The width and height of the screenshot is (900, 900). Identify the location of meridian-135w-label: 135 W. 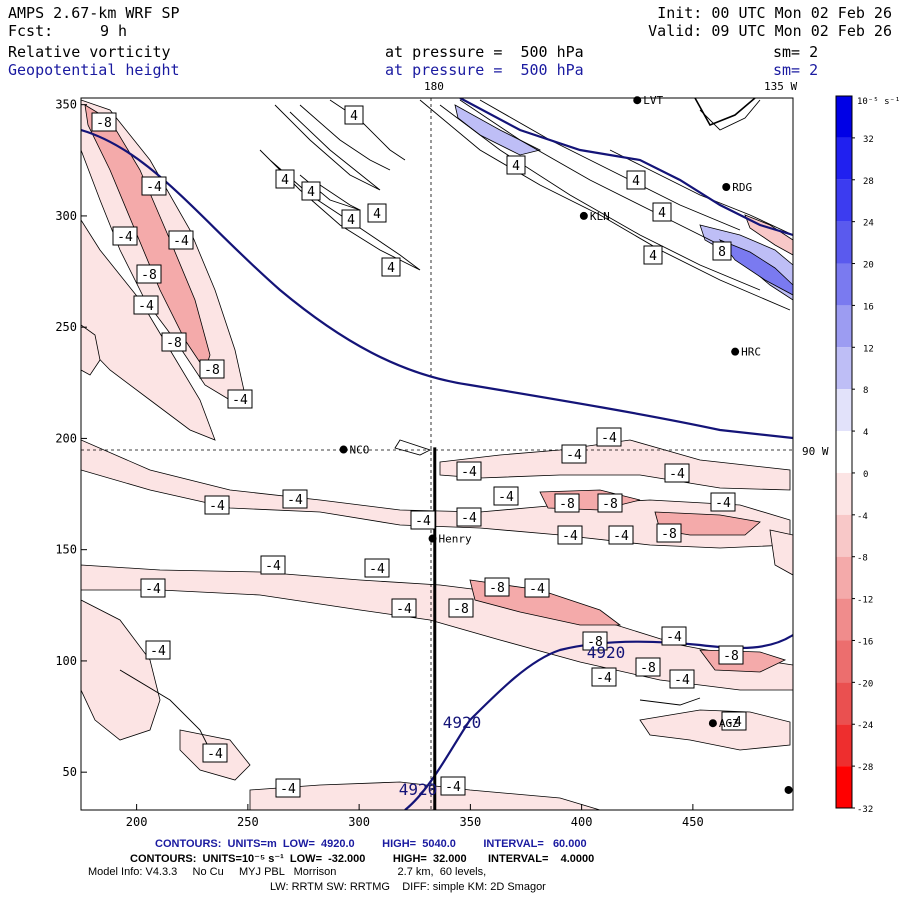
(780, 86).